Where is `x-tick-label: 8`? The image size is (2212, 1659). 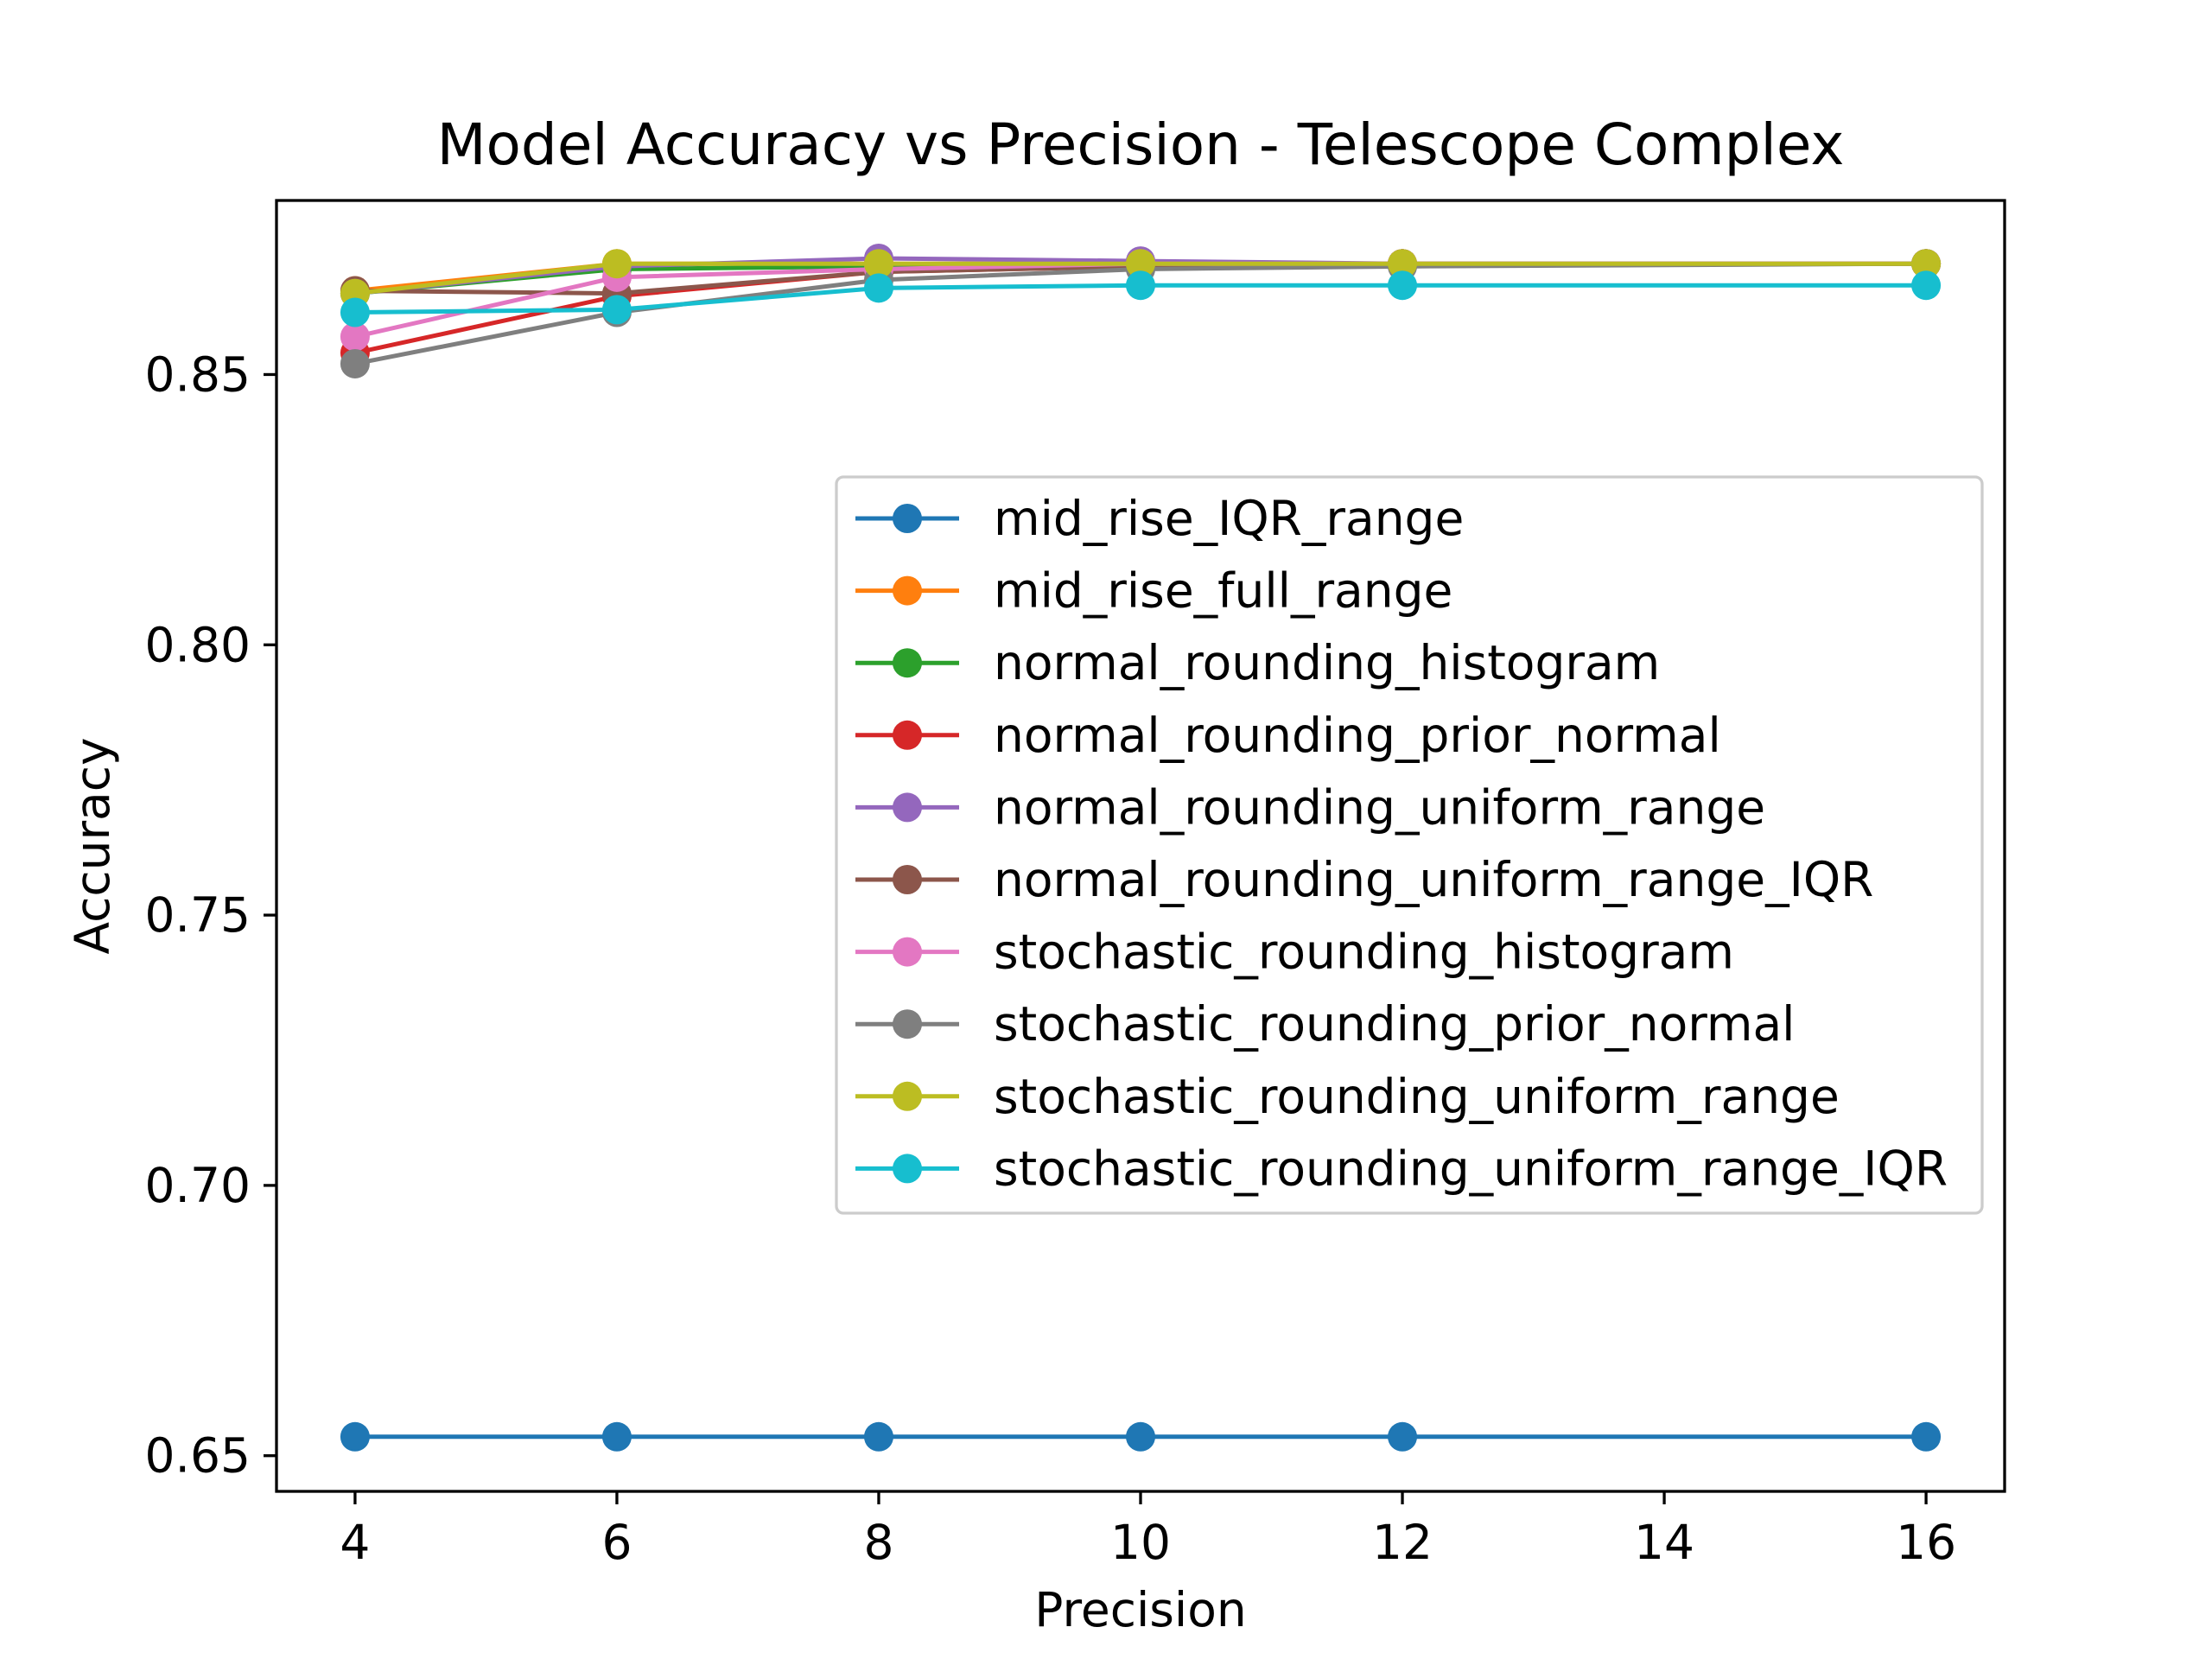 x-tick-label: 8 is located at coordinates (878, 1542).